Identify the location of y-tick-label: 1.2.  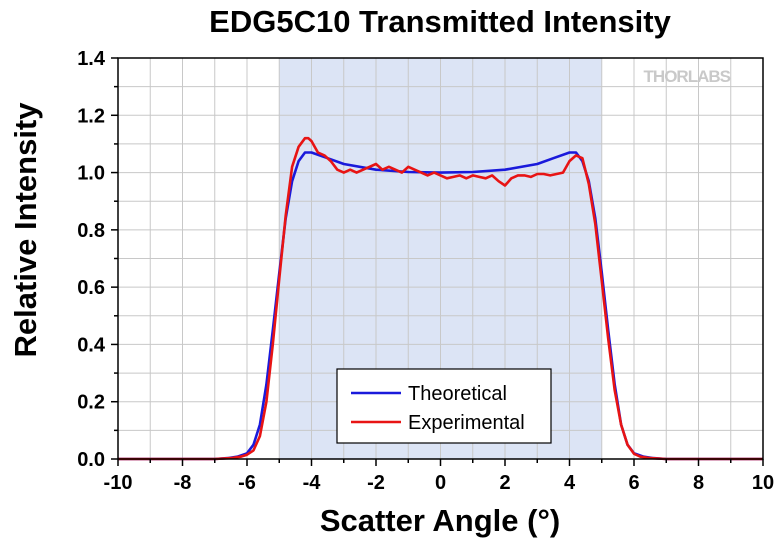
(91, 116).